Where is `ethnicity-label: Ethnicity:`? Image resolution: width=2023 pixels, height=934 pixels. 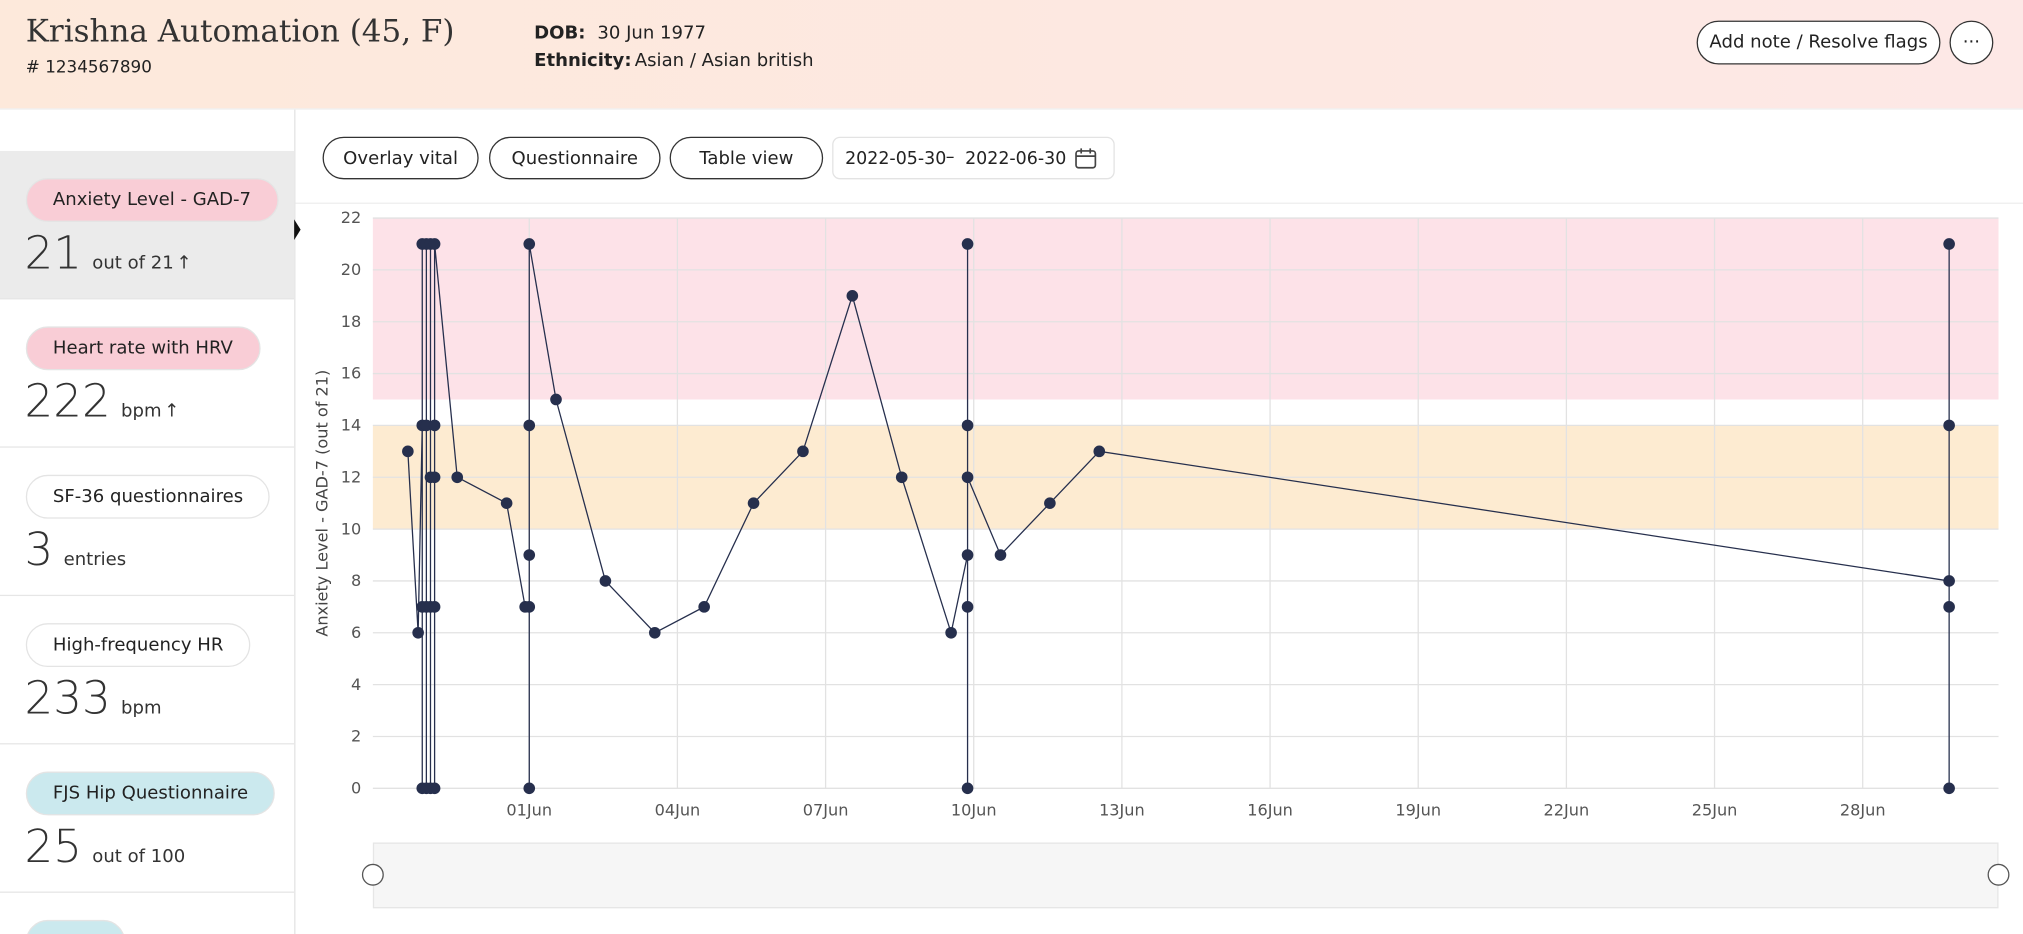 ethnicity-label: Ethnicity: is located at coordinates (583, 60).